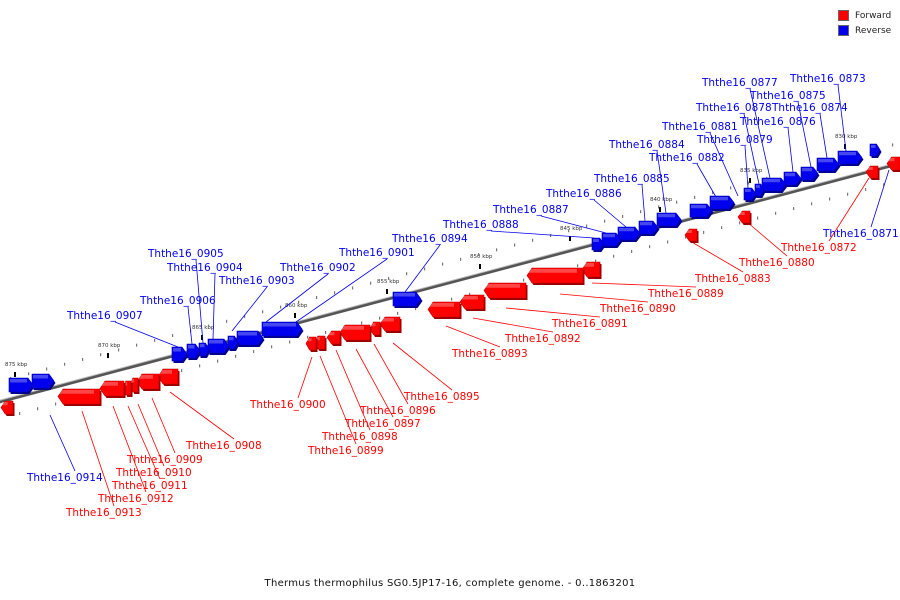 This screenshot has width=900, height=600. What do you see at coordinates (185, 254) in the screenshot?
I see `gene-label: Ththe16_0905` at bounding box center [185, 254].